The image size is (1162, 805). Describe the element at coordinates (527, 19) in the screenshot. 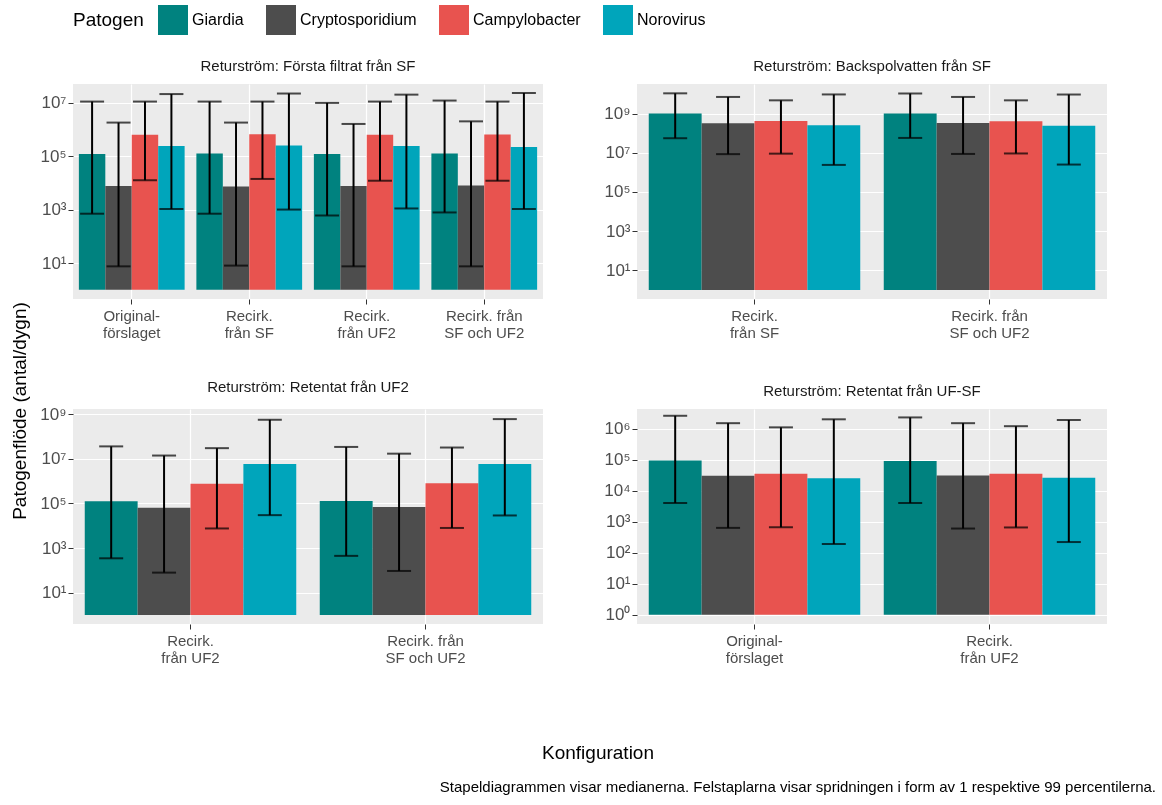

I see `legend-label: Campylobacter` at that location.